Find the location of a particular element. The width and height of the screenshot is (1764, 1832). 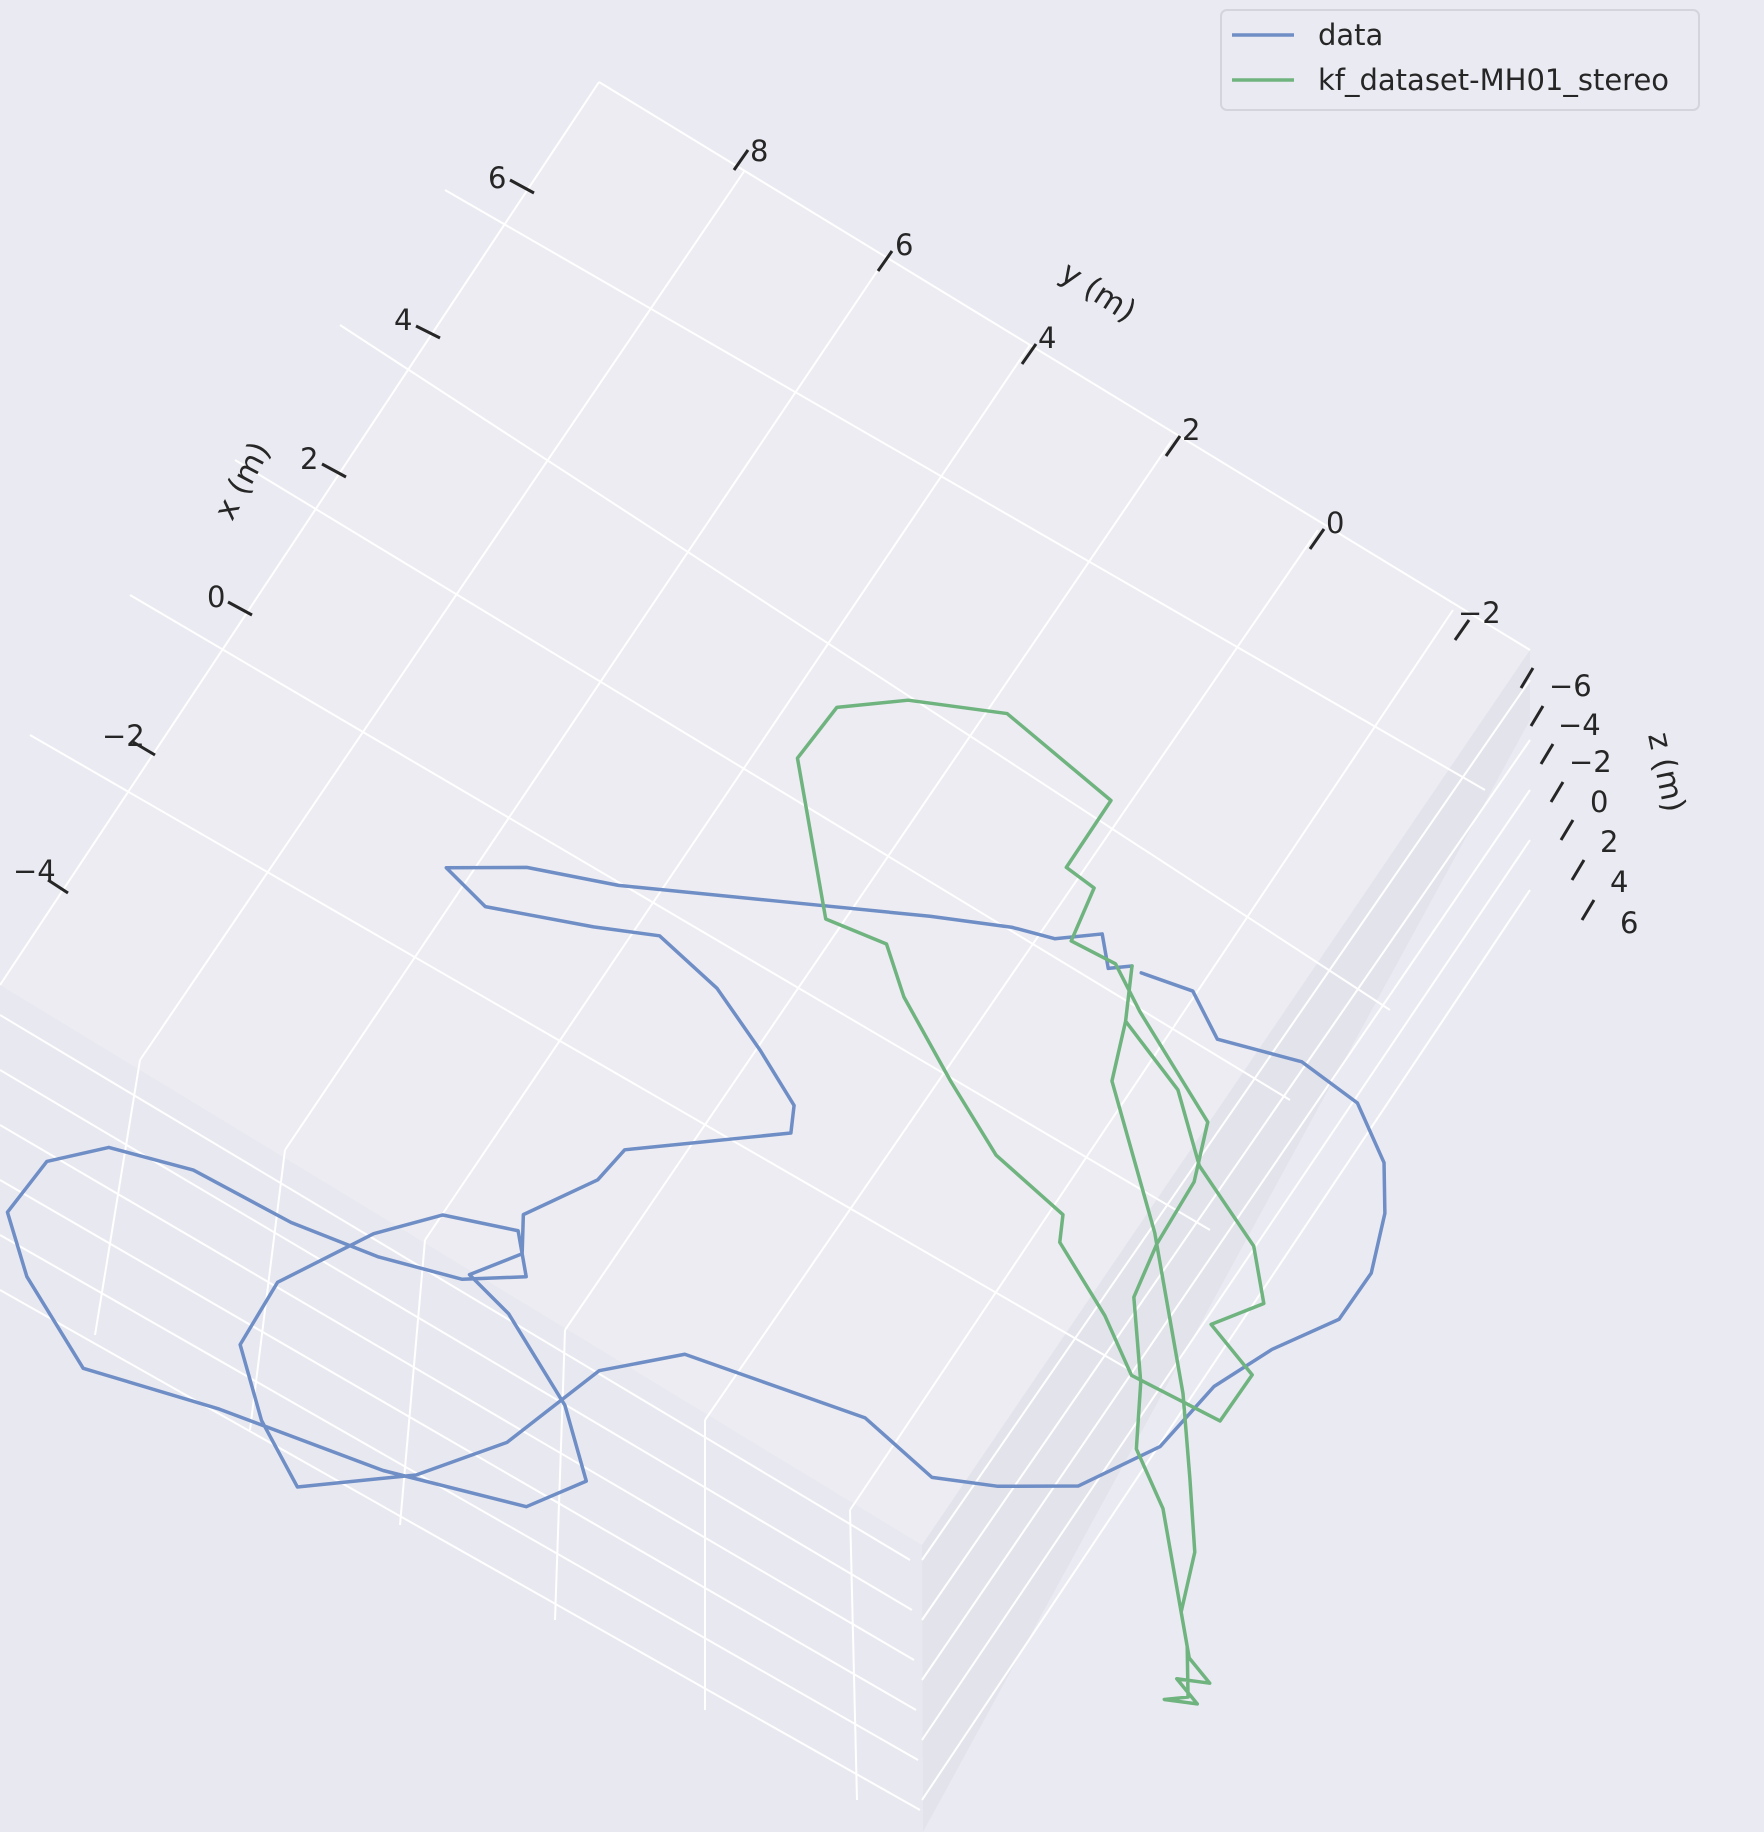

z-tick-label: −6 is located at coordinates (1570, 686).